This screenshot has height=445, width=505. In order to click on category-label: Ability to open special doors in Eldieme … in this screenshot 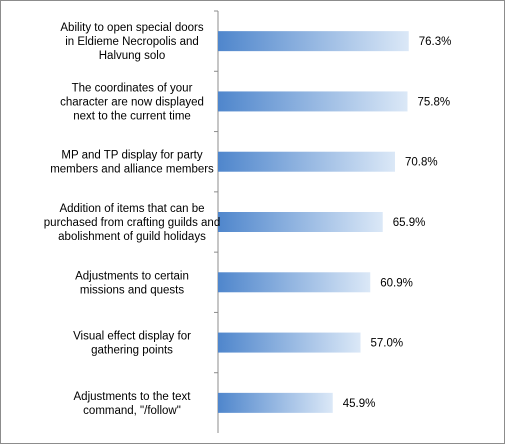, I will do `click(131, 42)`.